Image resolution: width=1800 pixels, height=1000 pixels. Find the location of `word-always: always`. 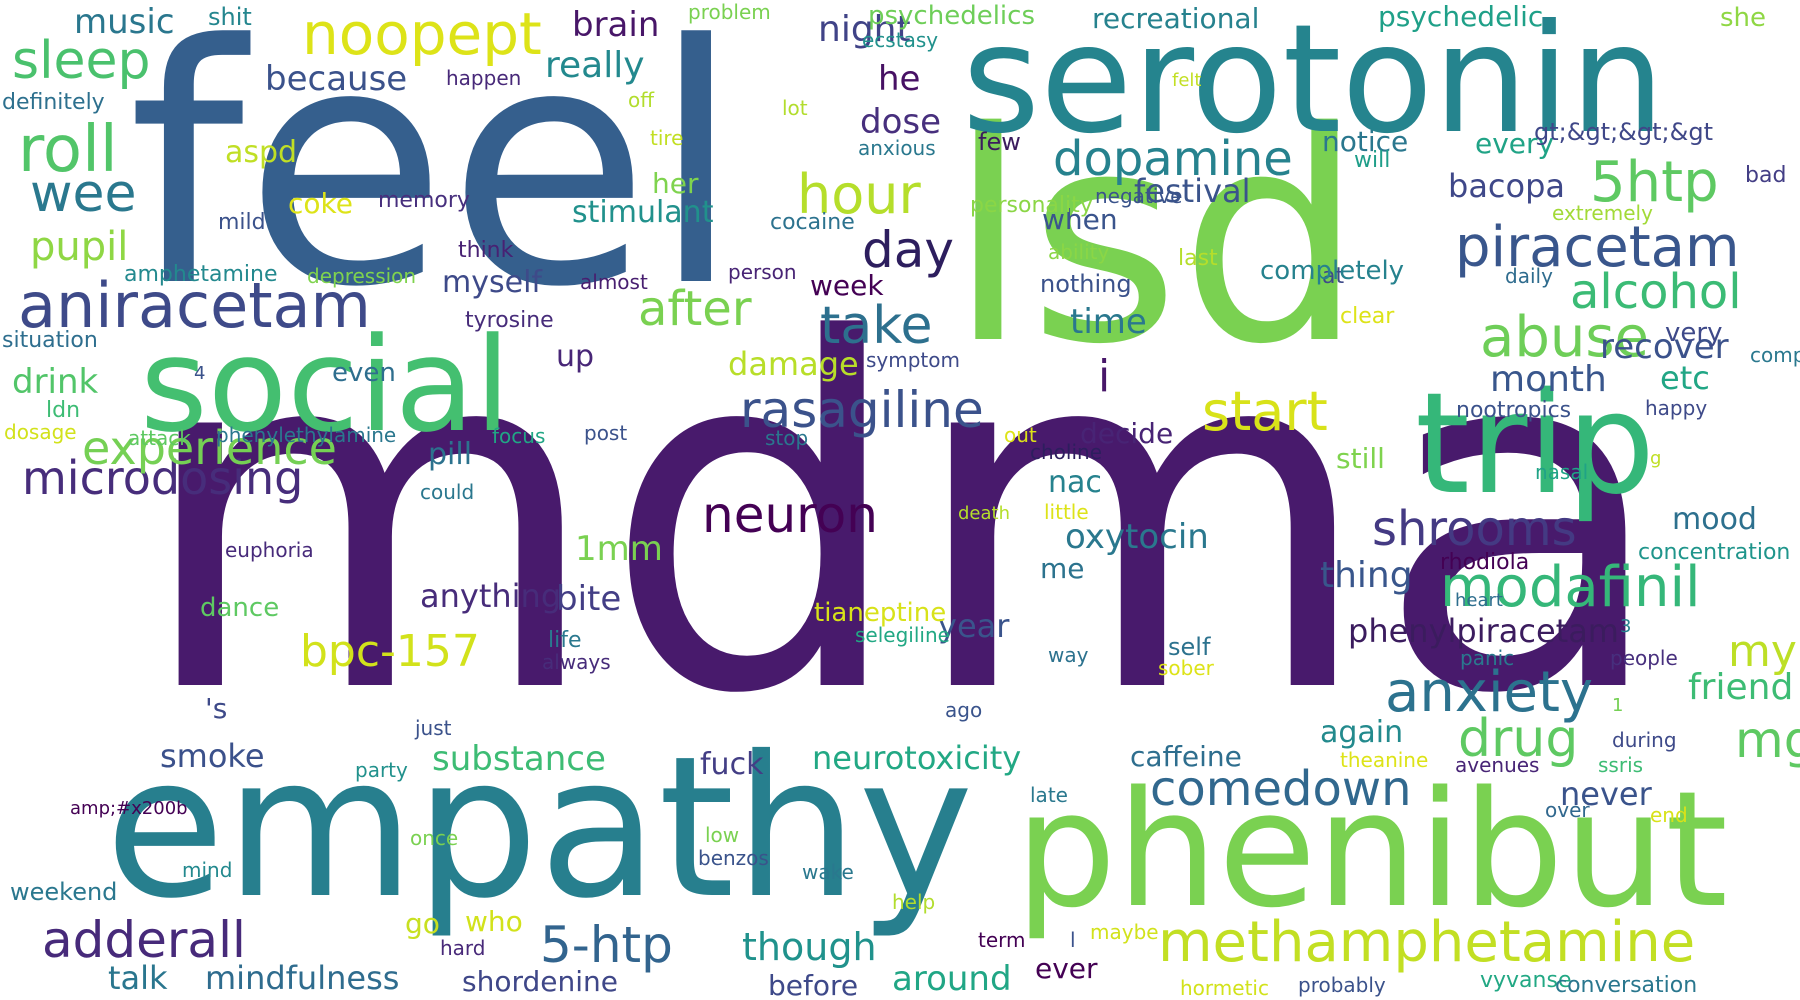

word-always: always is located at coordinates (576, 662).